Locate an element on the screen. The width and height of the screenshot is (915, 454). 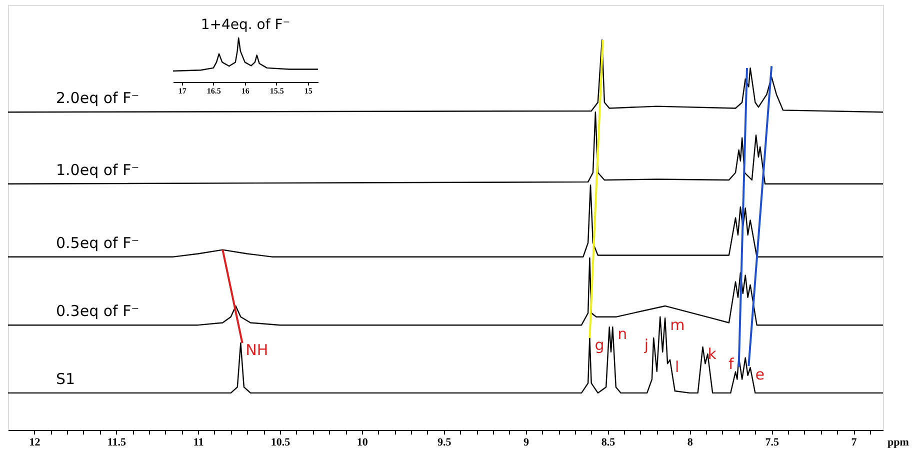
x-tick-label: 17 is located at coordinates (182, 91).